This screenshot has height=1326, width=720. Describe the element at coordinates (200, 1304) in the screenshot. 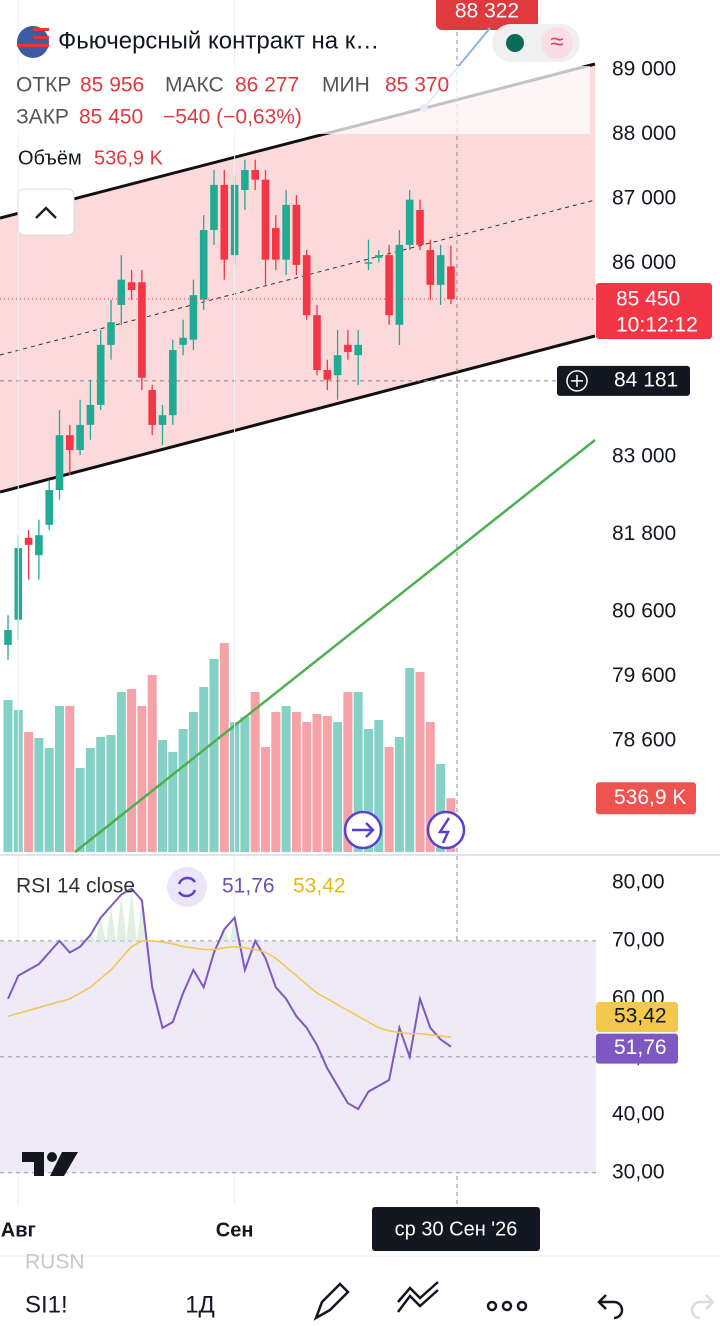

I see `toolbar-interval: 1Д` at that location.